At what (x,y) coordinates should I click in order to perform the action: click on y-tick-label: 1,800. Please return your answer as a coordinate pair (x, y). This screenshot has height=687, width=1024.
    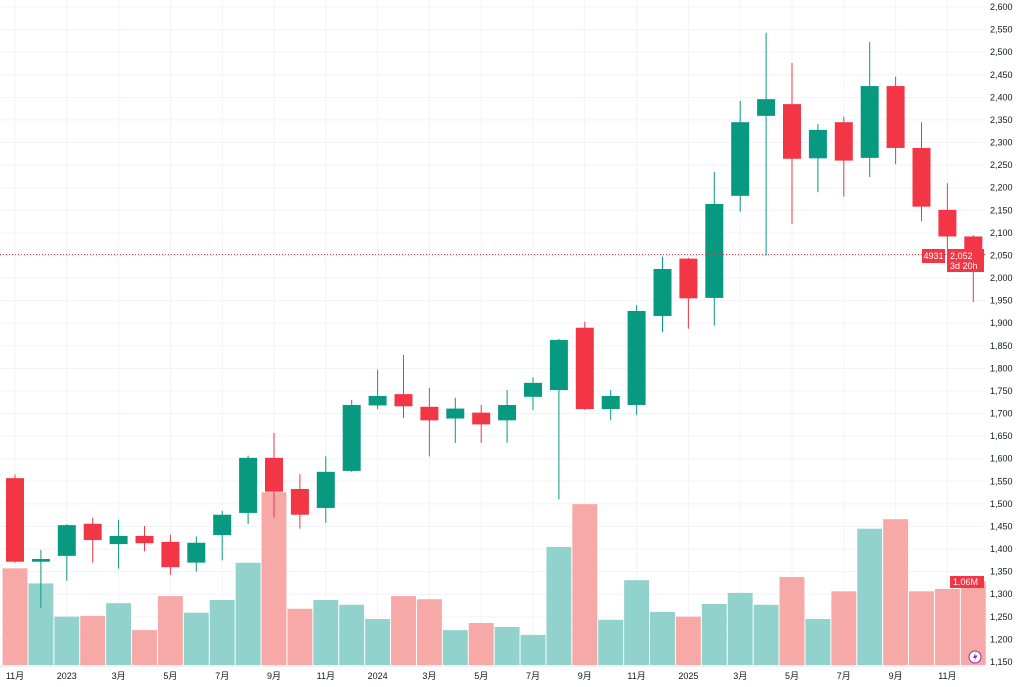
    Looking at the image, I should click on (1001, 368).